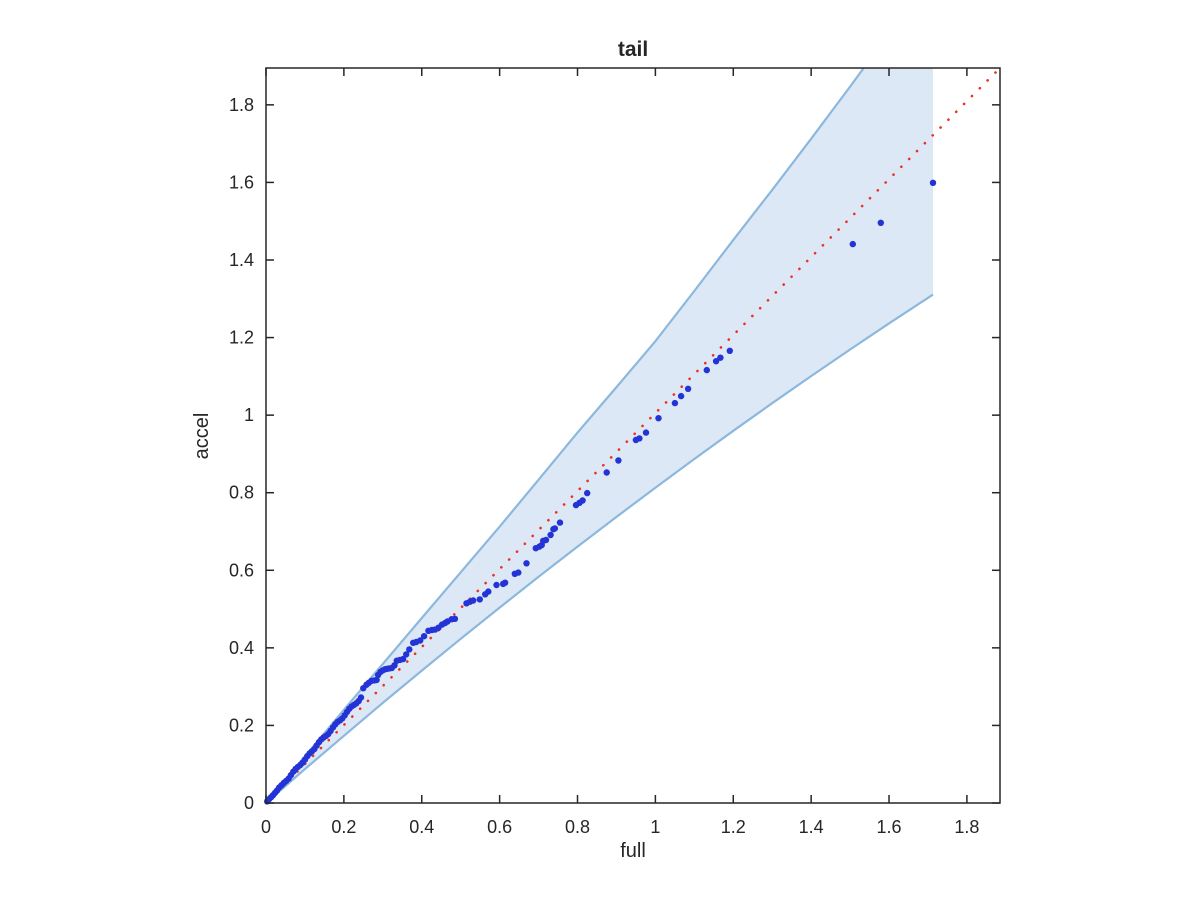 The height and width of the screenshot is (900, 1200). What do you see at coordinates (241, 648) in the screenshot?
I see `y-tick-label: 0.4` at bounding box center [241, 648].